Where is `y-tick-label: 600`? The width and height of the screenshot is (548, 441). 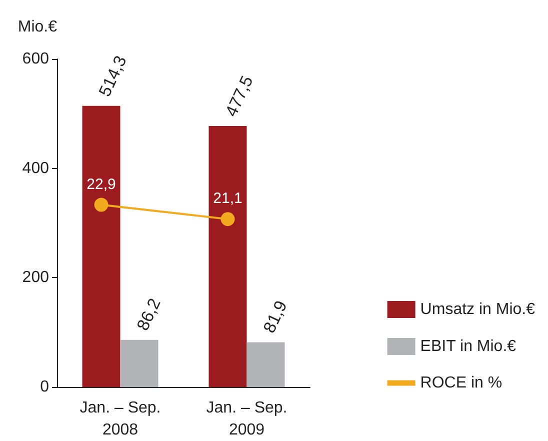 y-tick-label: 600 is located at coordinates (36, 59).